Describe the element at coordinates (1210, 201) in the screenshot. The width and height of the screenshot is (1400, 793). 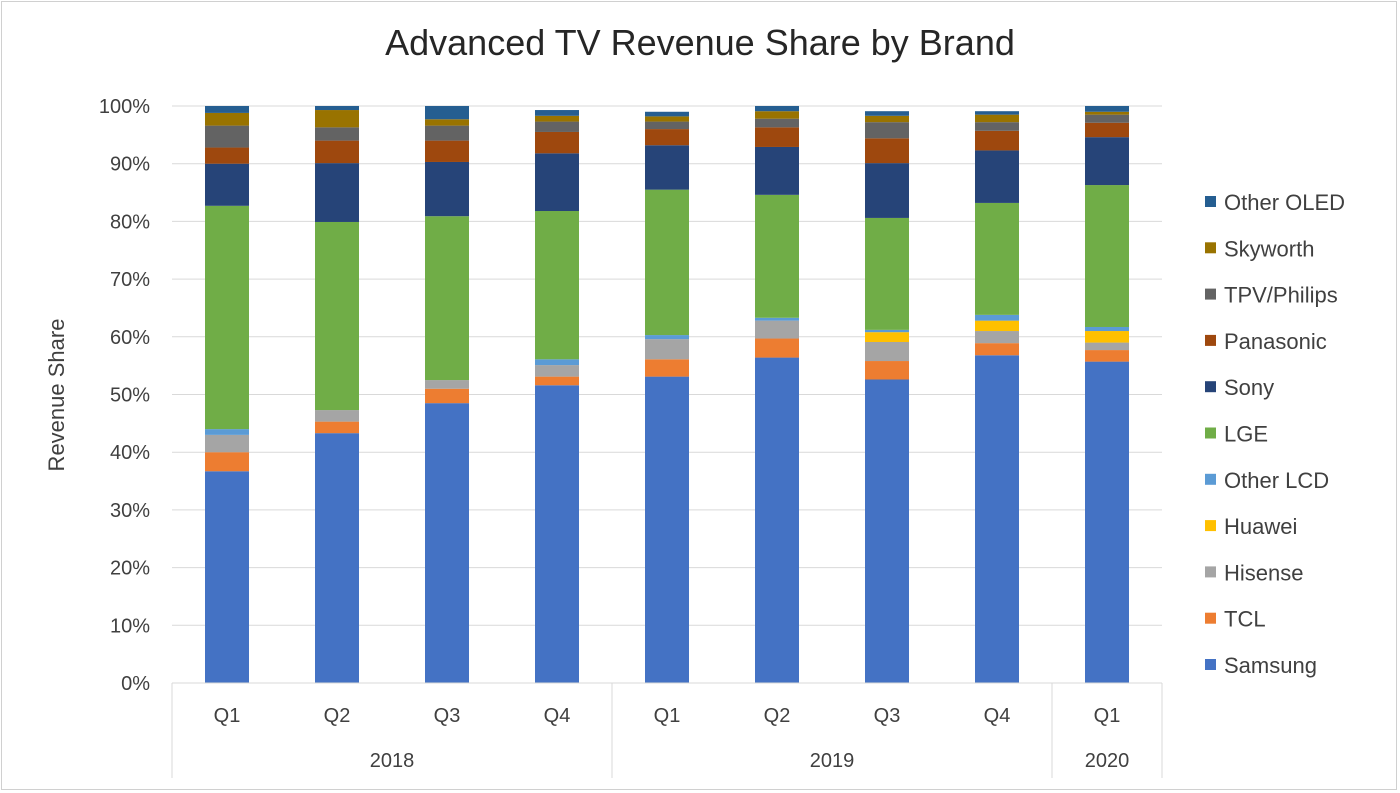
I see `legend-swatch-other-oled` at that location.